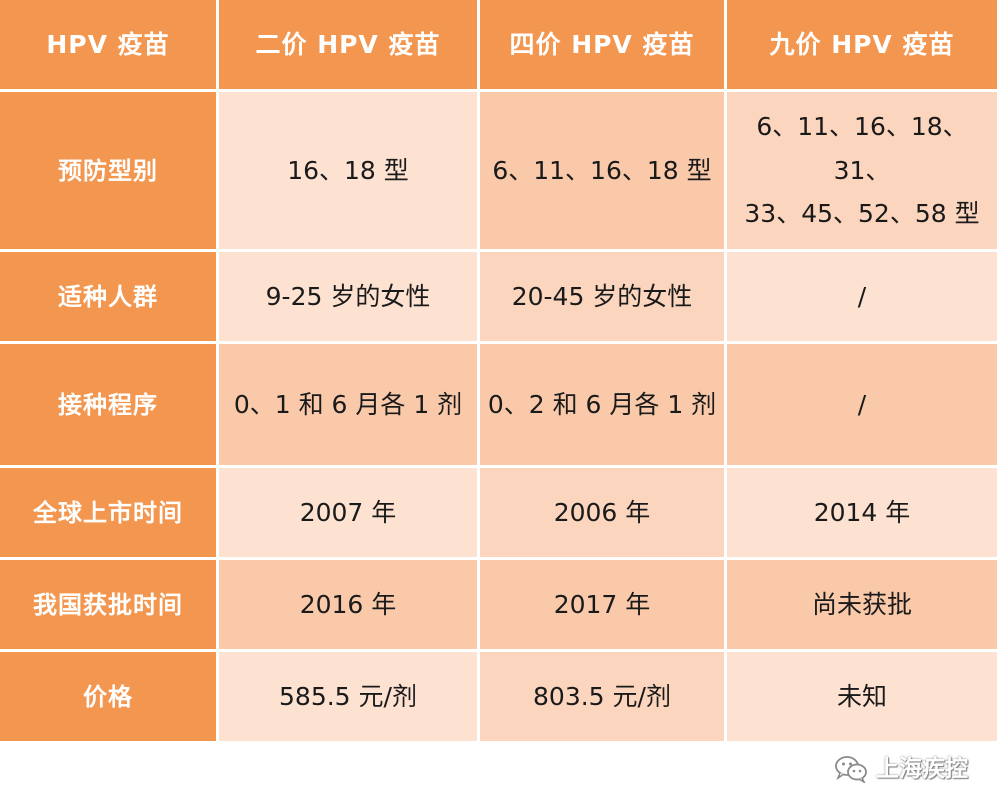  What do you see at coordinates (603, 606) in the screenshot?
I see `table-cell: 2017 年` at bounding box center [603, 606].